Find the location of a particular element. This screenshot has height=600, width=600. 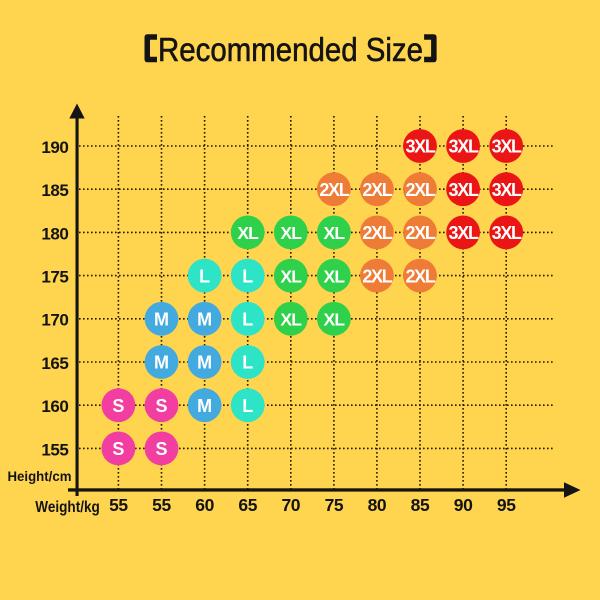

svg-text: 180 is located at coordinates (54, 233).